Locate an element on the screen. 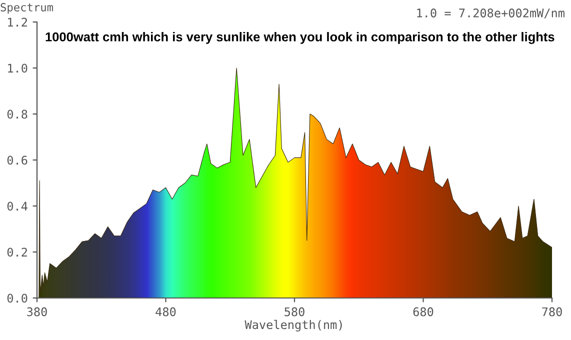  y-tick-label: 0.0 is located at coordinates (17, 298).